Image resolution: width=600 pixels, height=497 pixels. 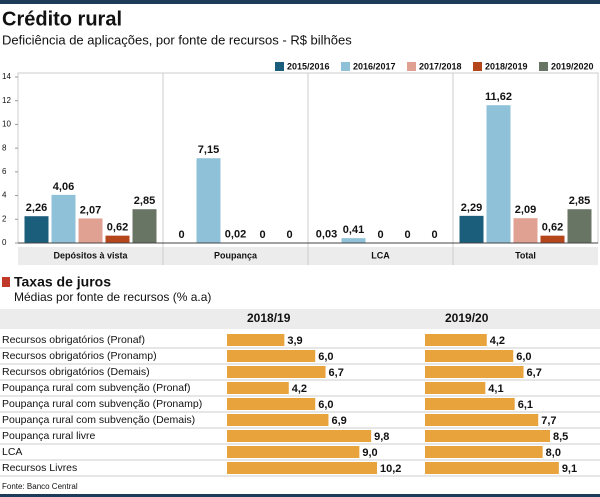 What do you see at coordinates (440, 66) in the screenshot?
I see `legend-label: 2017/2018` at bounding box center [440, 66].